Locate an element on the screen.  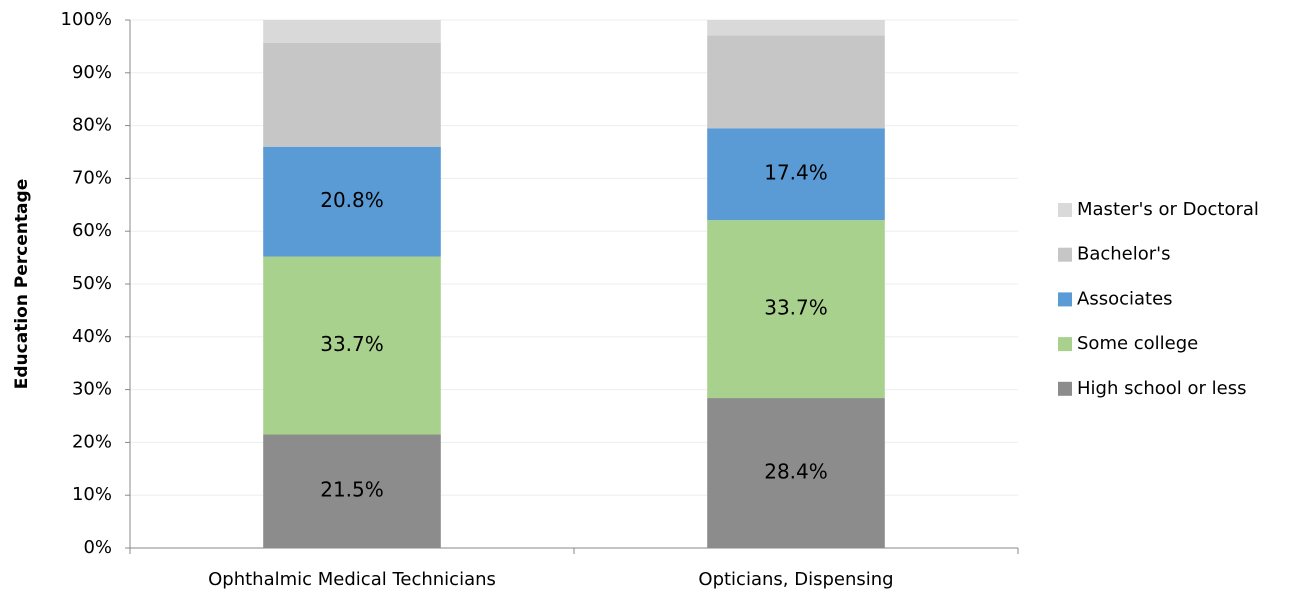
y-tick-label: 30% is located at coordinates (92, 389).